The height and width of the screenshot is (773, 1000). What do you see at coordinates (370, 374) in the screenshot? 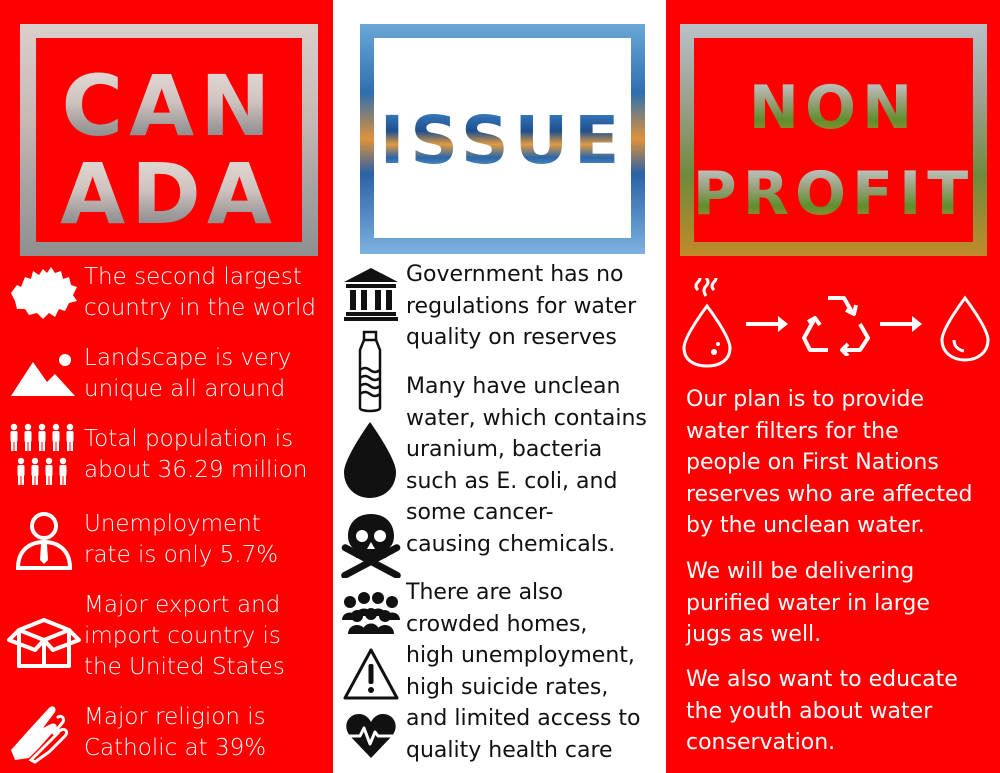
I see `water-bottle-icon` at bounding box center [370, 374].